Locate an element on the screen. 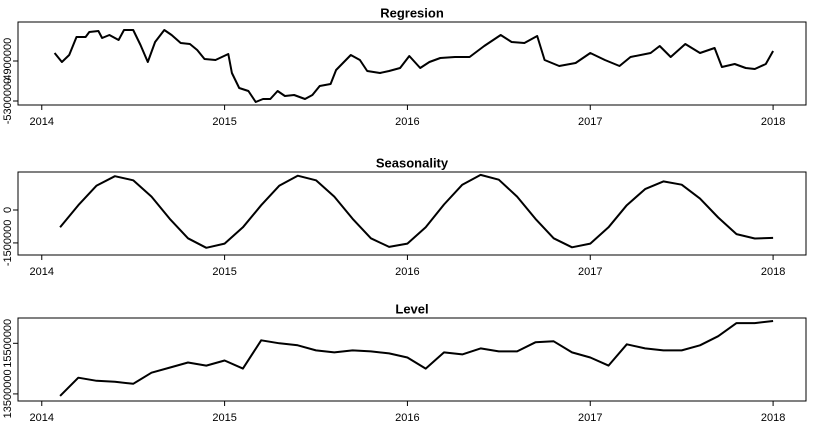 Image resolution: width=816 pixels, height=437 pixels. y-tick-label: 13500000 is located at coordinates (8, 393).